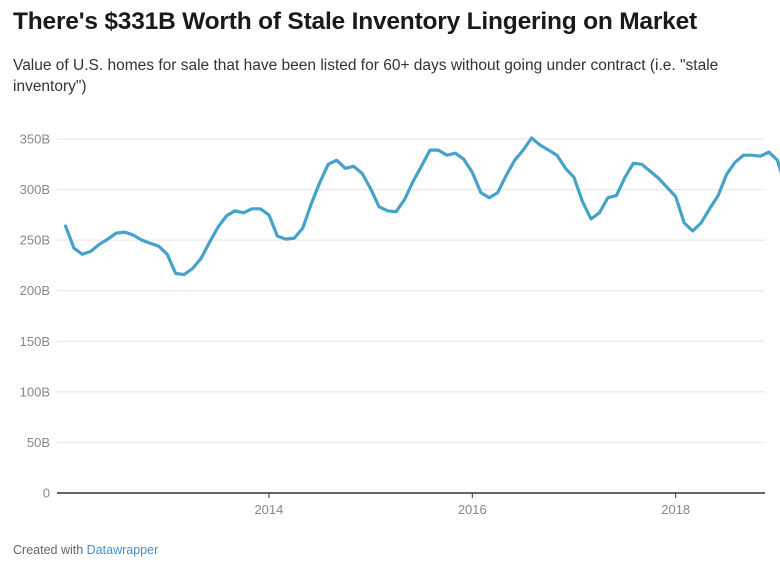 This screenshot has height=568, width=780. I want to click on x-tick-label: 2014, so click(268, 509).